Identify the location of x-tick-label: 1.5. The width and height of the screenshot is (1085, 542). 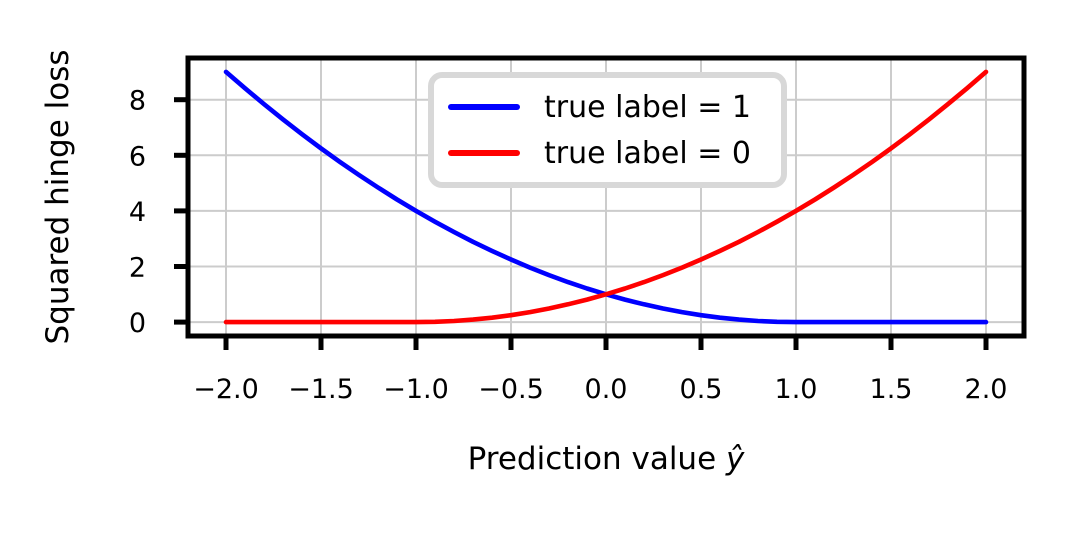
(891, 389).